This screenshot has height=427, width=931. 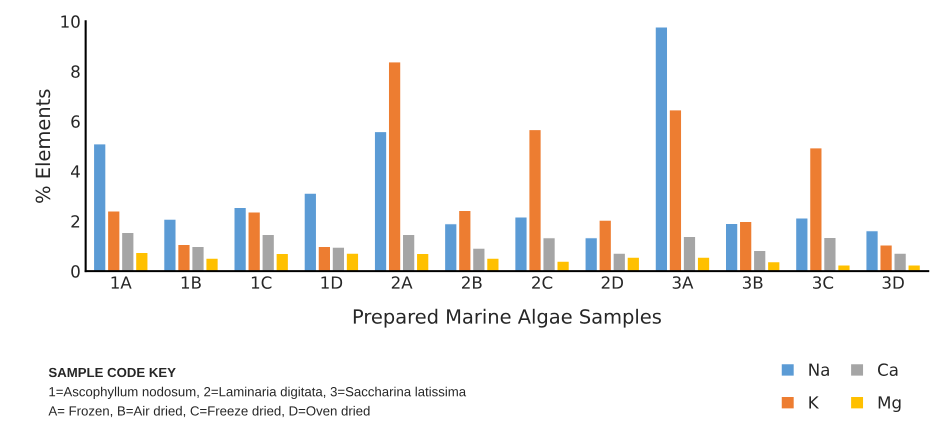 I want to click on y-tick-label: 10, so click(x=70, y=21).